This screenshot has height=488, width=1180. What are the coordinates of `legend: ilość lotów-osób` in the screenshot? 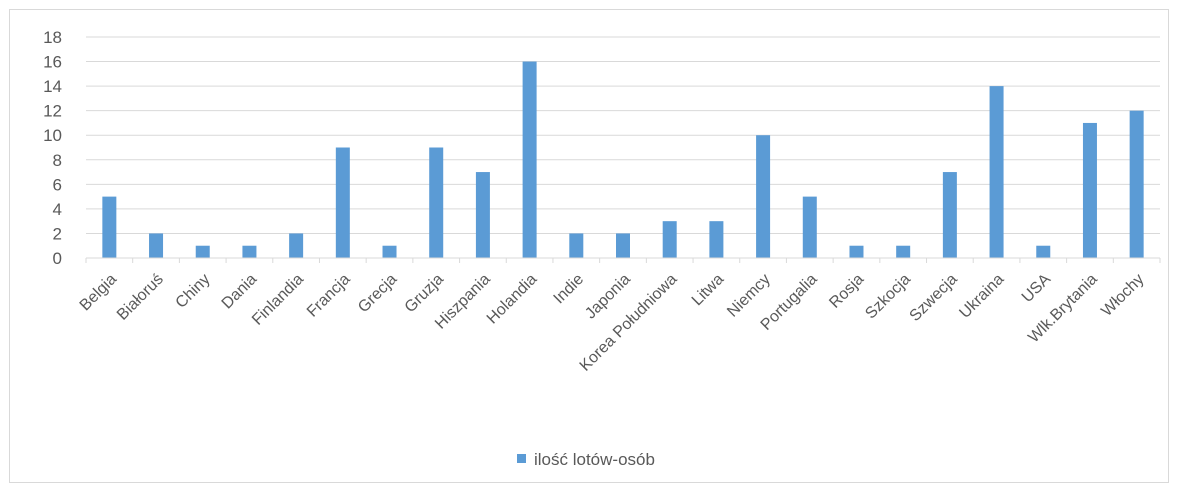 It's located at (586, 459).